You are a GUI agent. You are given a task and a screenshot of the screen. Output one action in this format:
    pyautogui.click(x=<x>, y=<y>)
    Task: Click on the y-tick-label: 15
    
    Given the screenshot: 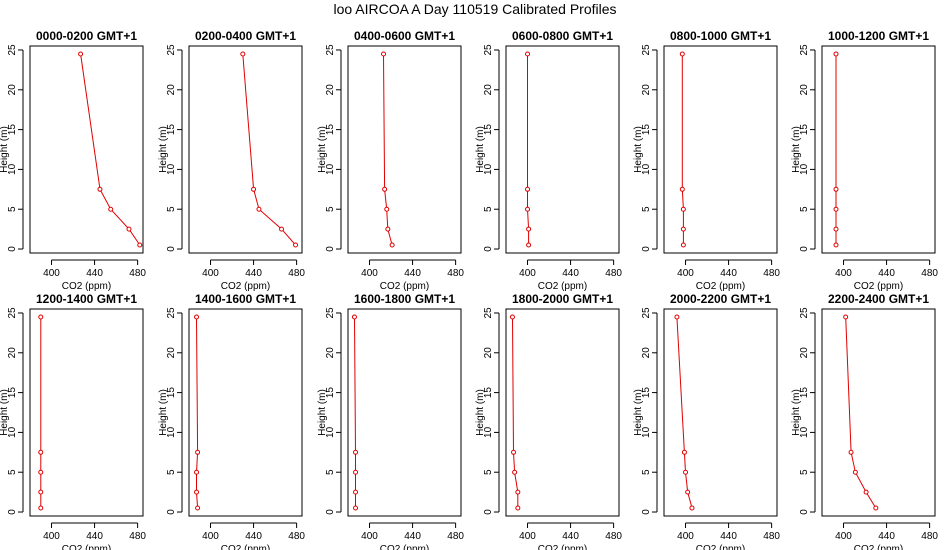 What is the action you would take?
    pyautogui.click(x=171, y=393)
    